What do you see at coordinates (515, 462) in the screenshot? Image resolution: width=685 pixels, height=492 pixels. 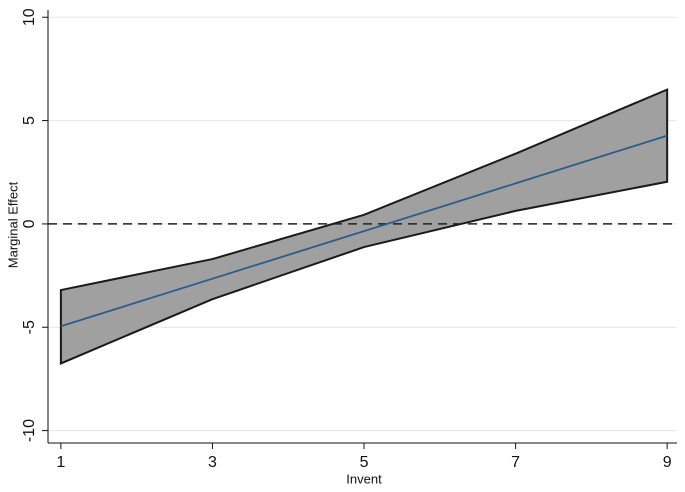 I see `x-tick-label: 7` at bounding box center [515, 462].